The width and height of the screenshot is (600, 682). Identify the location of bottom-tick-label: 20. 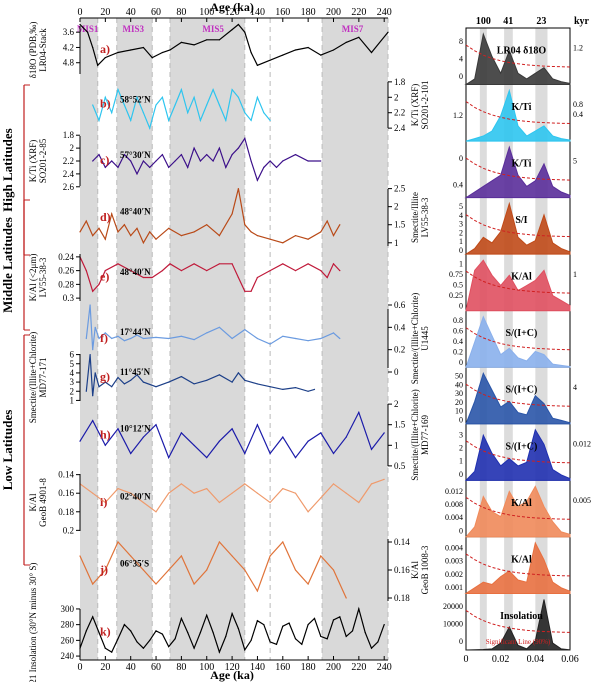
(105, 667).